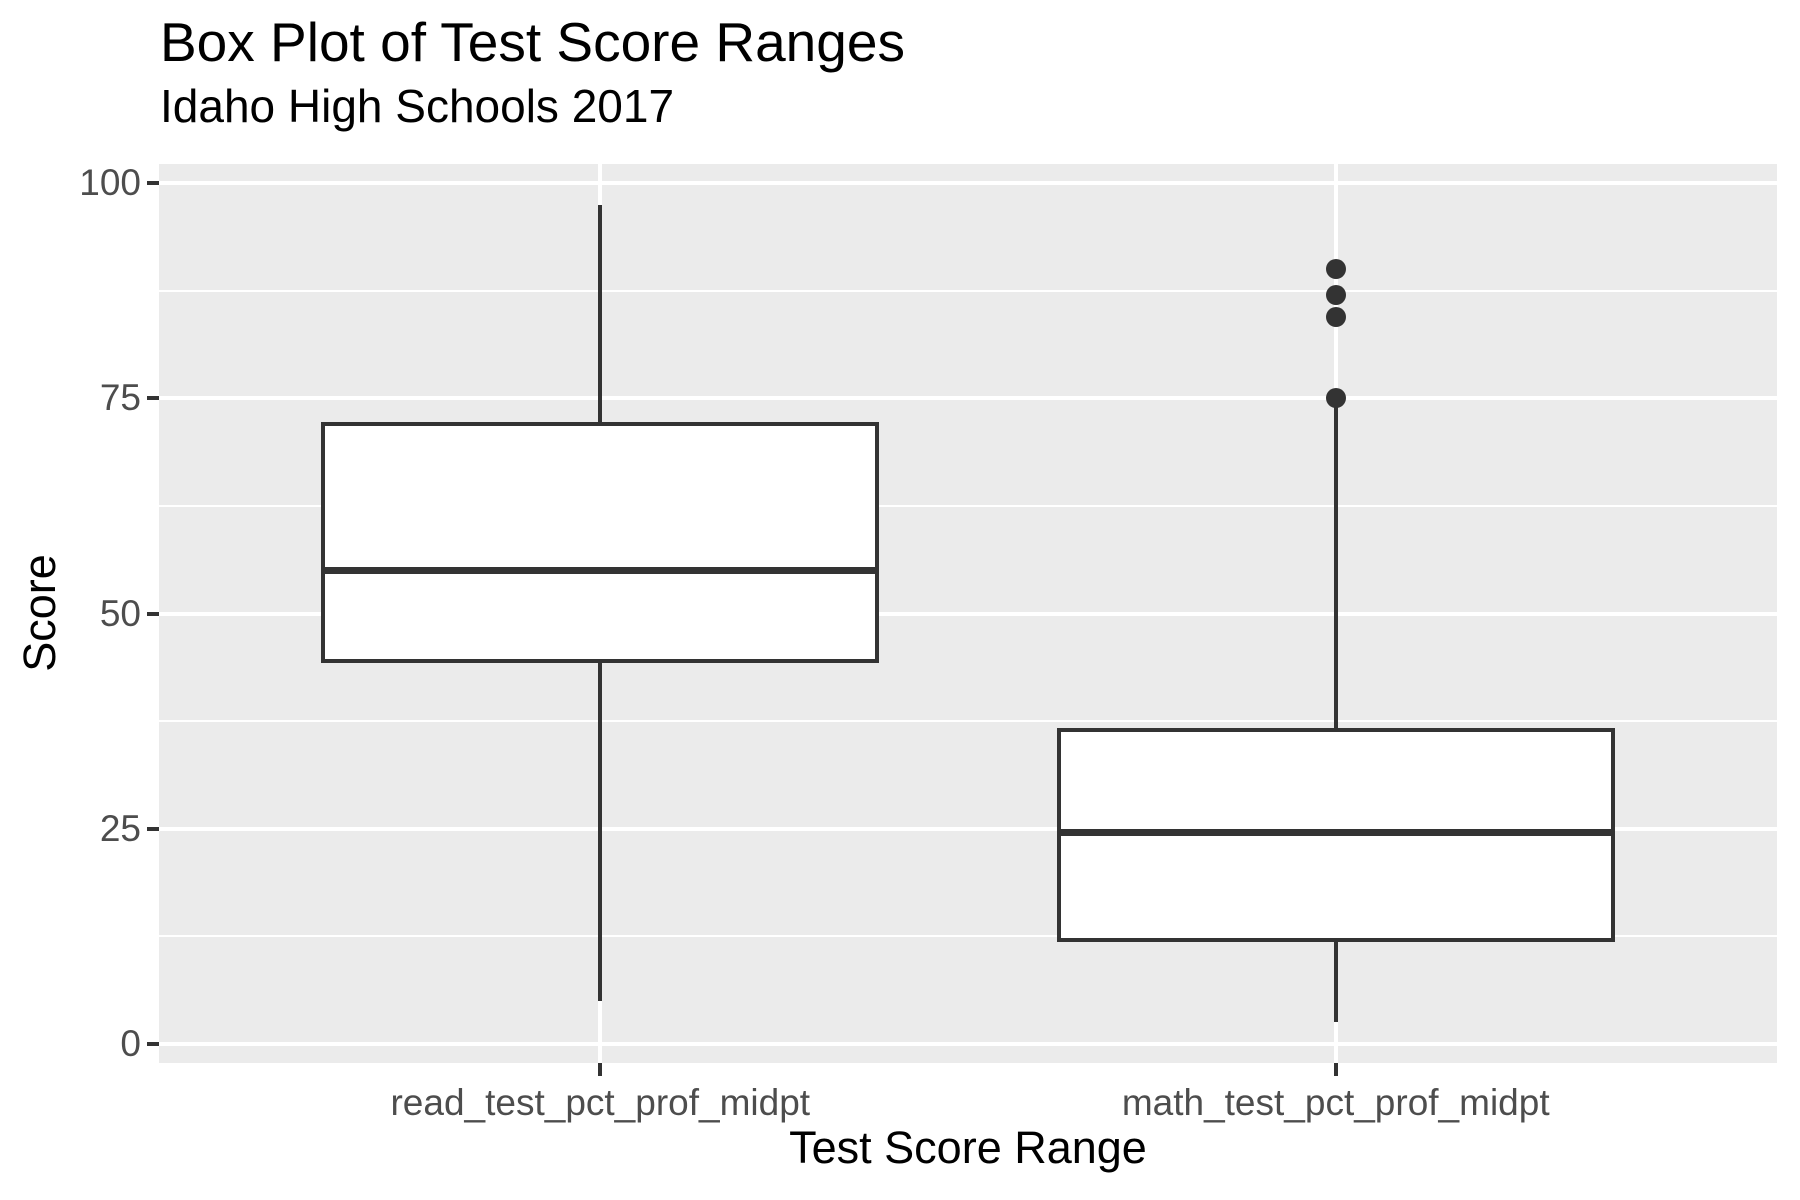  Describe the element at coordinates (1335, 1102) in the screenshot. I see `x-tick-label: math_test_pct_prof_midpt` at that location.